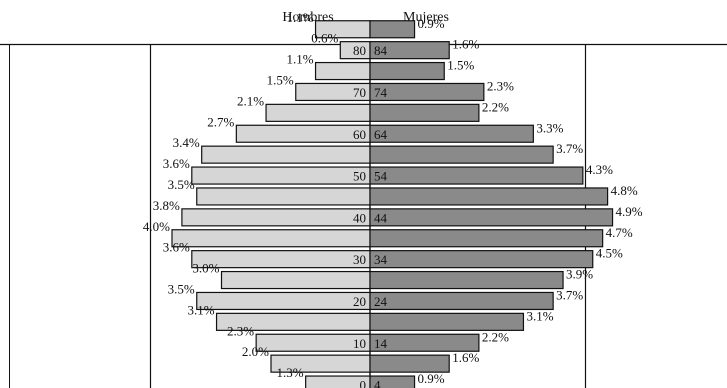  I want to click on age-tick-left: 70, so click(359, 92).